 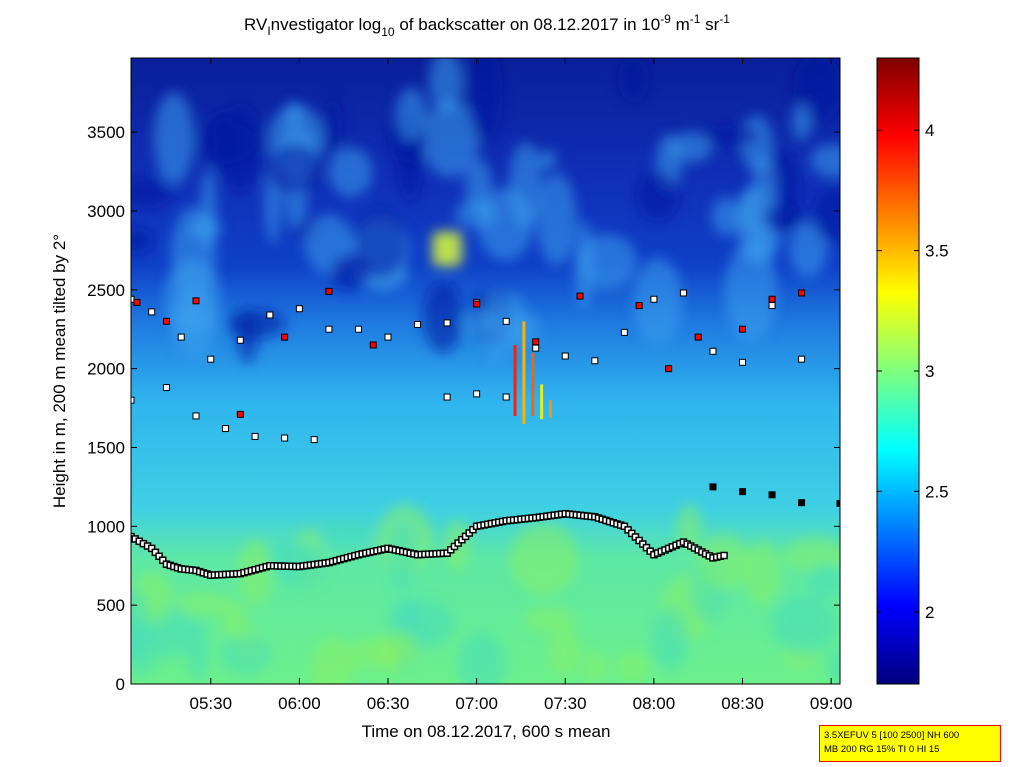 I want to click on title-part-c-sup: -9, so click(x=665, y=19).